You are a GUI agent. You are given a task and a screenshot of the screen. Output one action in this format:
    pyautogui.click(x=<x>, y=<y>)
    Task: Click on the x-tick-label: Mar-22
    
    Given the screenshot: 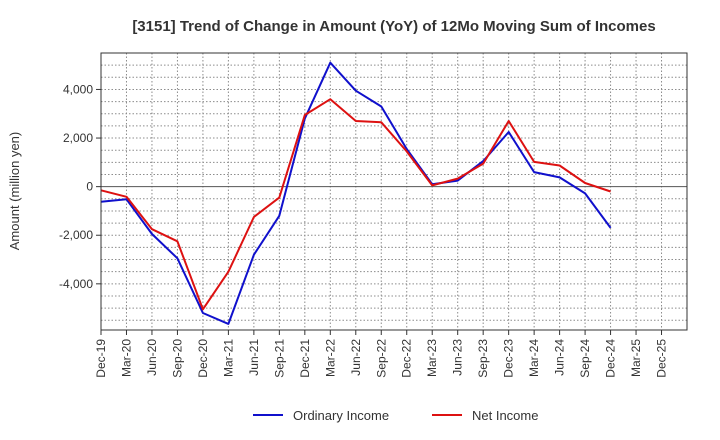 What is the action you would take?
    pyautogui.click(x=330, y=358)
    